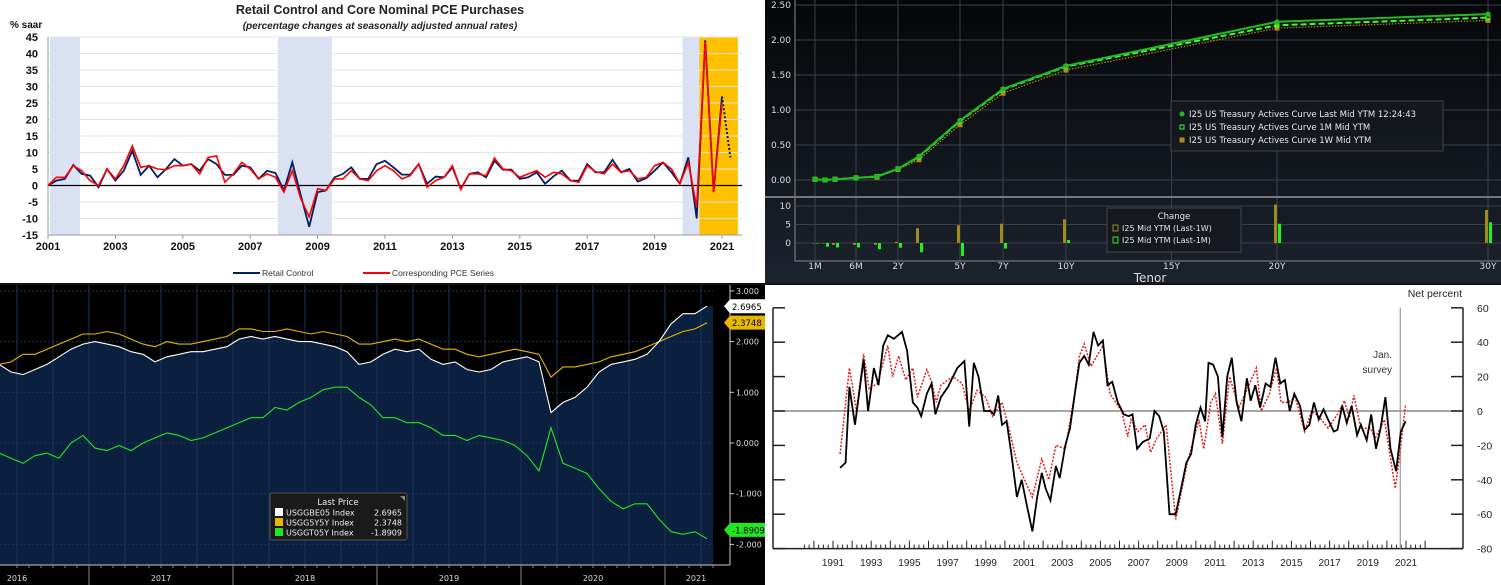 This screenshot has height=585, width=1501. Describe the element at coordinates (856, 267) in the screenshot. I see `x-tick-label: 6M` at that location.